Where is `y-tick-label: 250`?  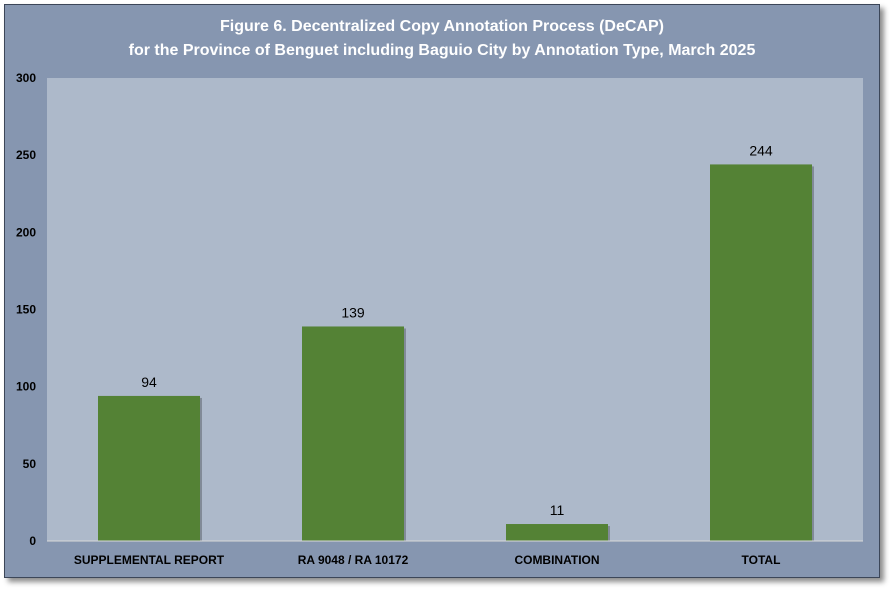 y-tick-label: 250 is located at coordinates (26, 155).